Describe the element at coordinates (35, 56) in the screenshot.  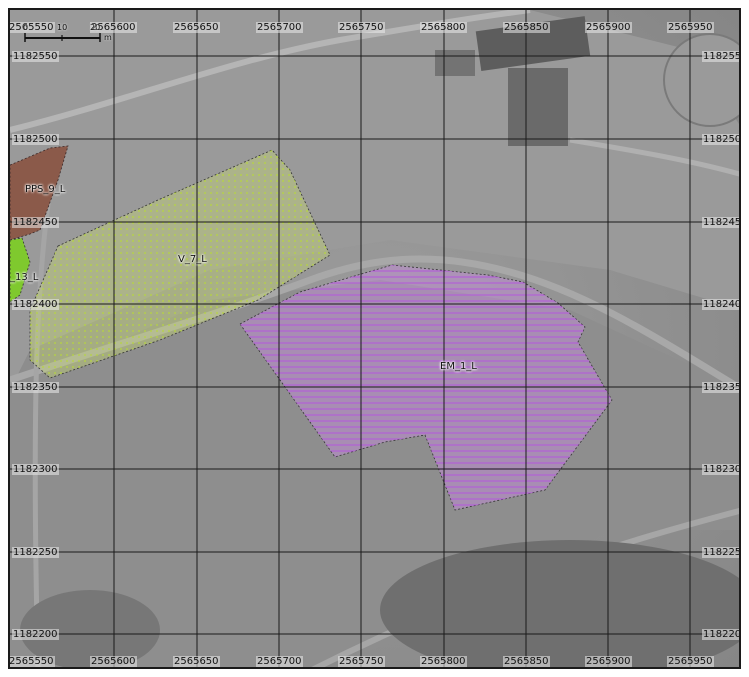
I see `y-tick-left: 1182550` at that location.